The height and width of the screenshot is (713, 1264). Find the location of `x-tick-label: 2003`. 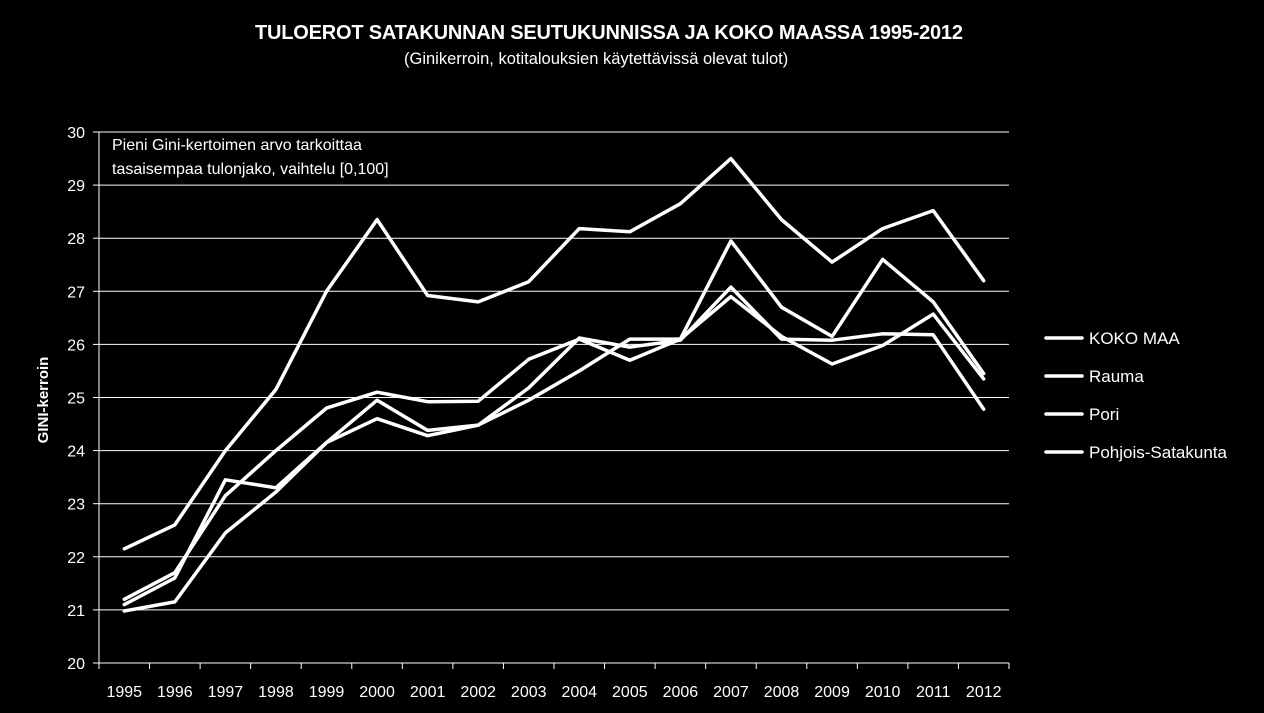

x-tick-label: 2003 is located at coordinates (529, 692).